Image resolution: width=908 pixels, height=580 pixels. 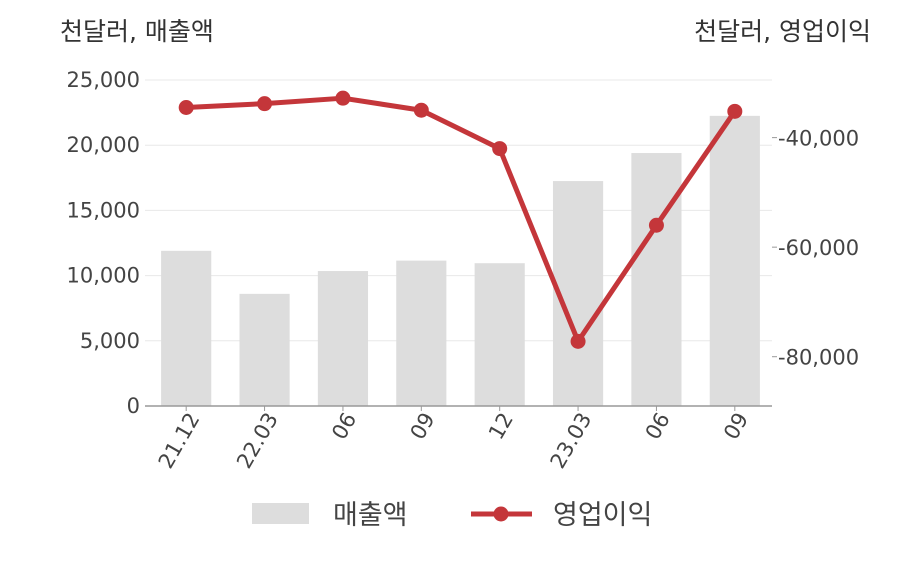 What do you see at coordinates (110, 341) in the screenshot?
I see `left-tick-label: 5,000` at bounding box center [110, 341].